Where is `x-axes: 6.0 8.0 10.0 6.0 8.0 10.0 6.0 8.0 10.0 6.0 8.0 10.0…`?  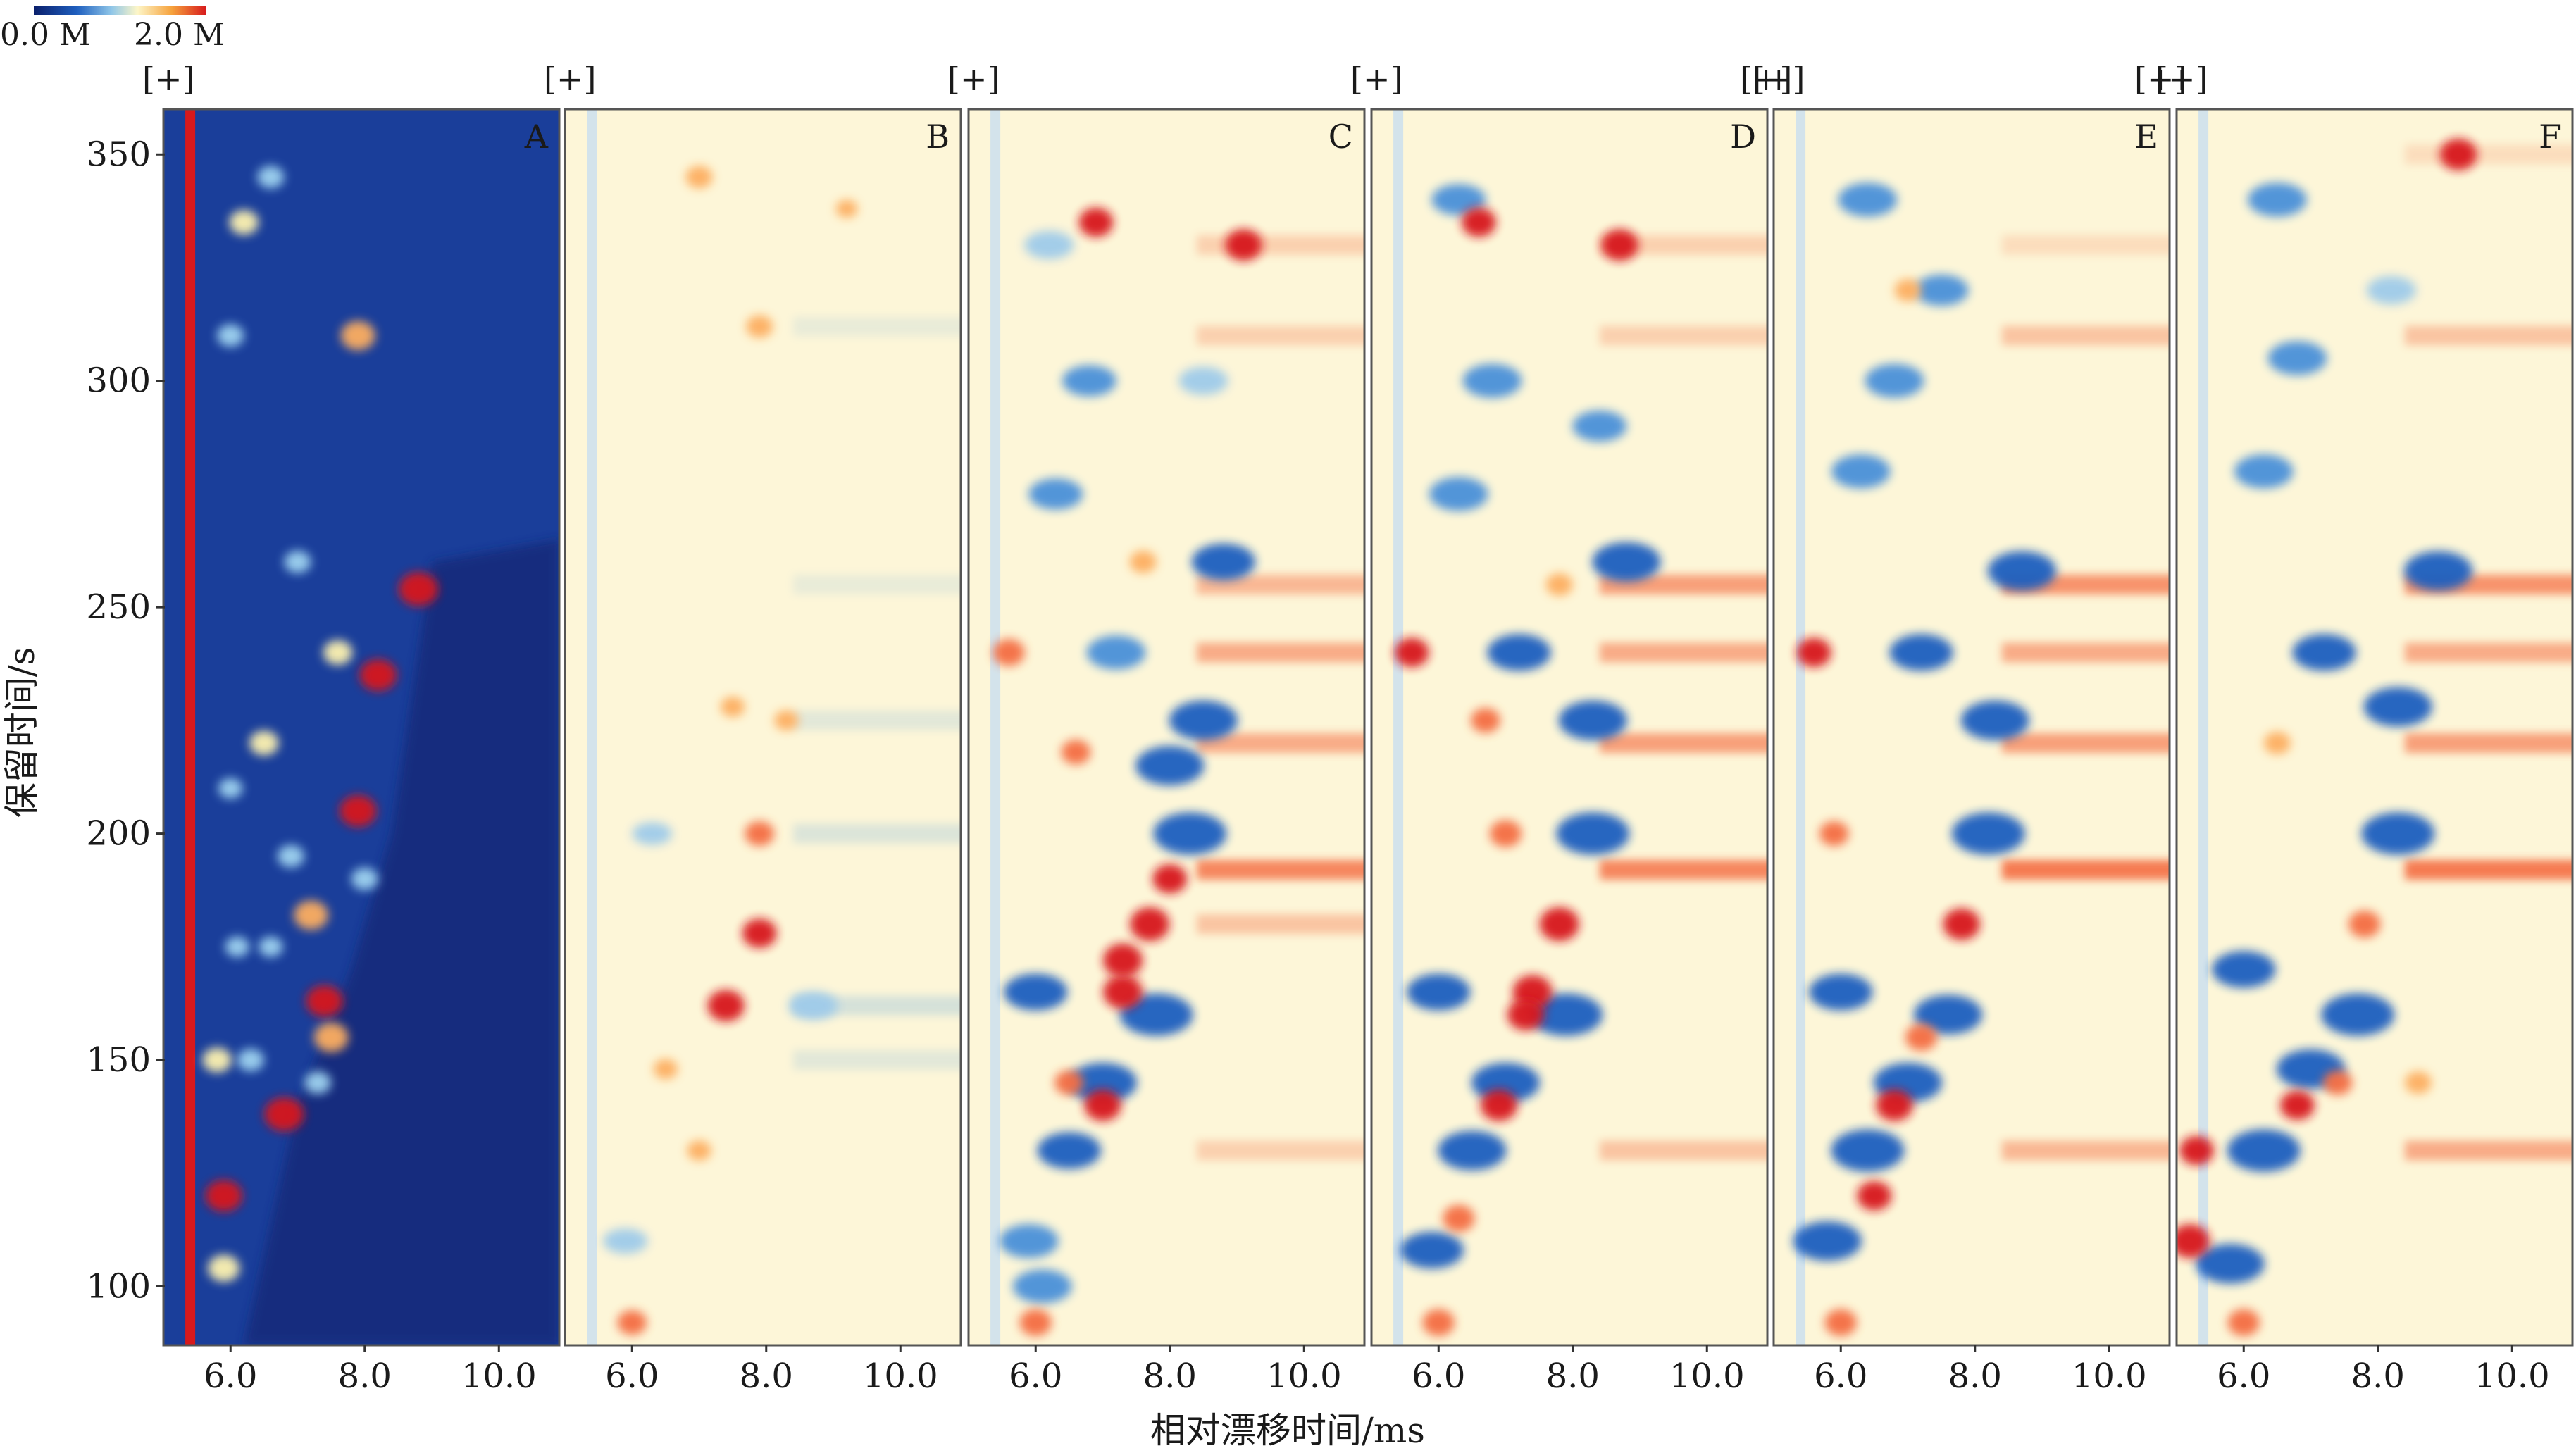
x-axes: 6.0 8.0 10.0 6.0 8.0 10.0 6.0 8.0 10.0 6.0 8.0 10.0… is located at coordinates (1377, 1370).